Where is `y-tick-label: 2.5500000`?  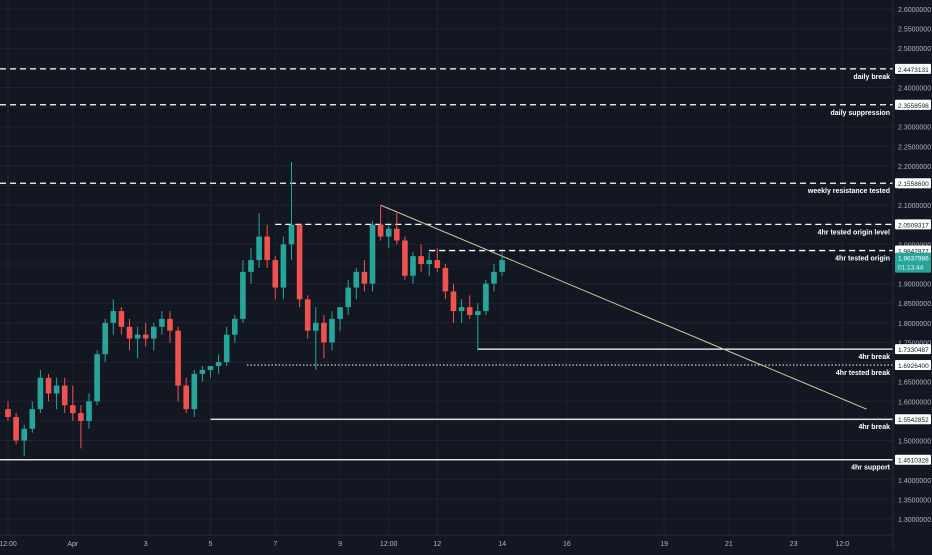
y-tick-label: 2.5500000 is located at coordinates (914, 30).